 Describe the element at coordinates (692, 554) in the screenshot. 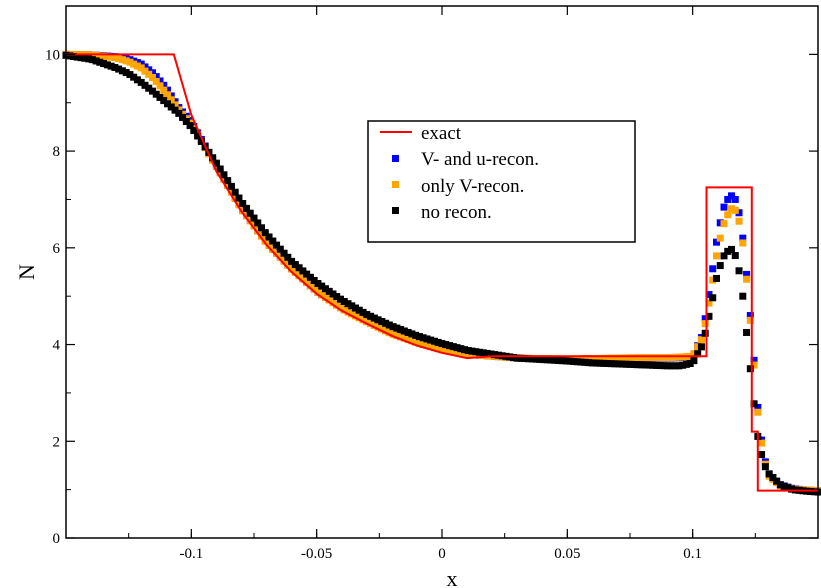

I see `x-tick-label: 0.1` at that location.